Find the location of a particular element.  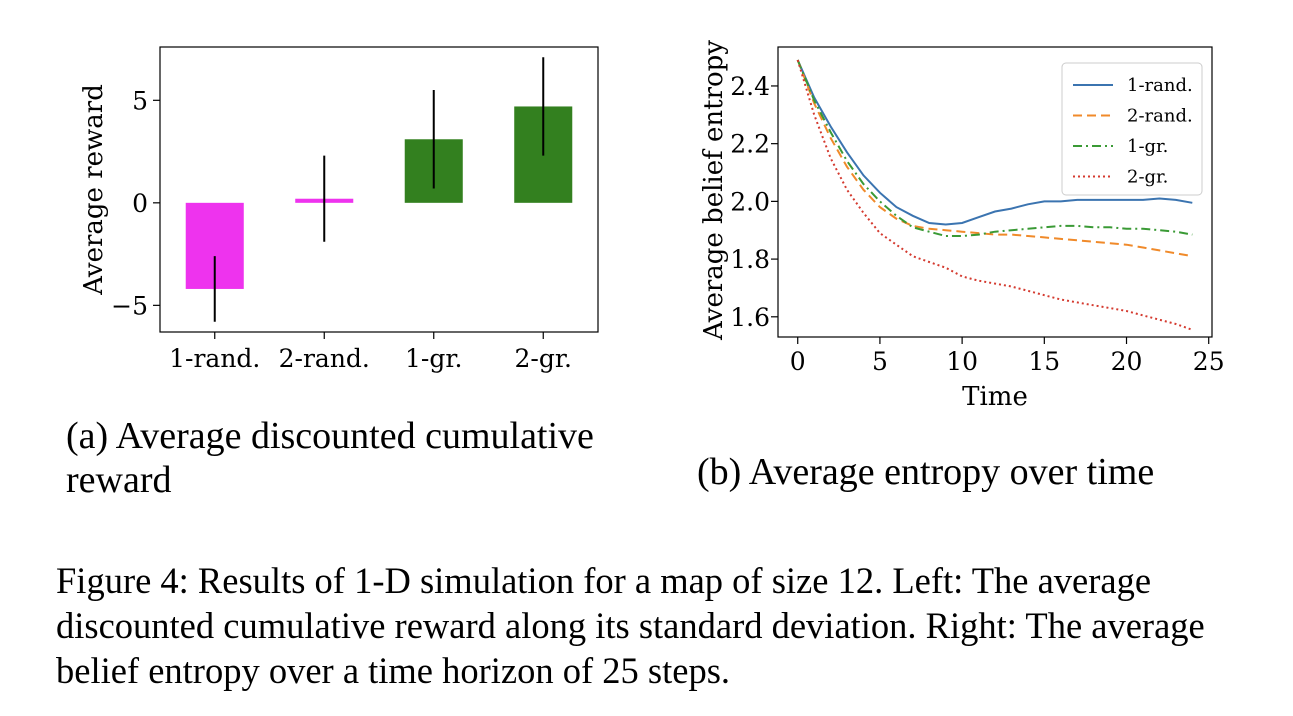

series-line-2-gr. is located at coordinates (994, 195).